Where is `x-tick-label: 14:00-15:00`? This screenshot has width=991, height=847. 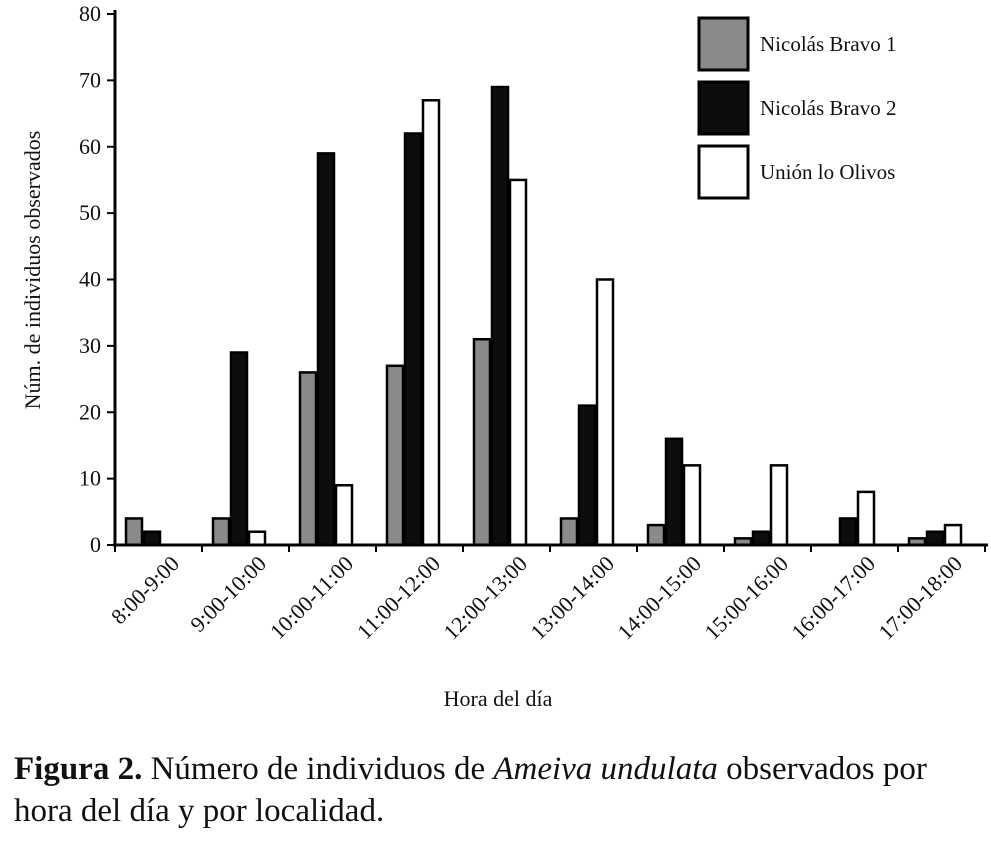 x-tick-label: 14:00-15:00 is located at coordinates (659, 598).